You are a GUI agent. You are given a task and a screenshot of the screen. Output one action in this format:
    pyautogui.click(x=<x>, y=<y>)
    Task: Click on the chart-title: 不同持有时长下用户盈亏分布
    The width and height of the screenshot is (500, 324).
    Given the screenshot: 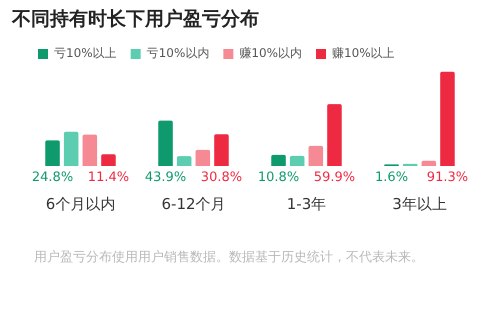 What is the action you would take?
    pyautogui.click(x=135, y=19)
    